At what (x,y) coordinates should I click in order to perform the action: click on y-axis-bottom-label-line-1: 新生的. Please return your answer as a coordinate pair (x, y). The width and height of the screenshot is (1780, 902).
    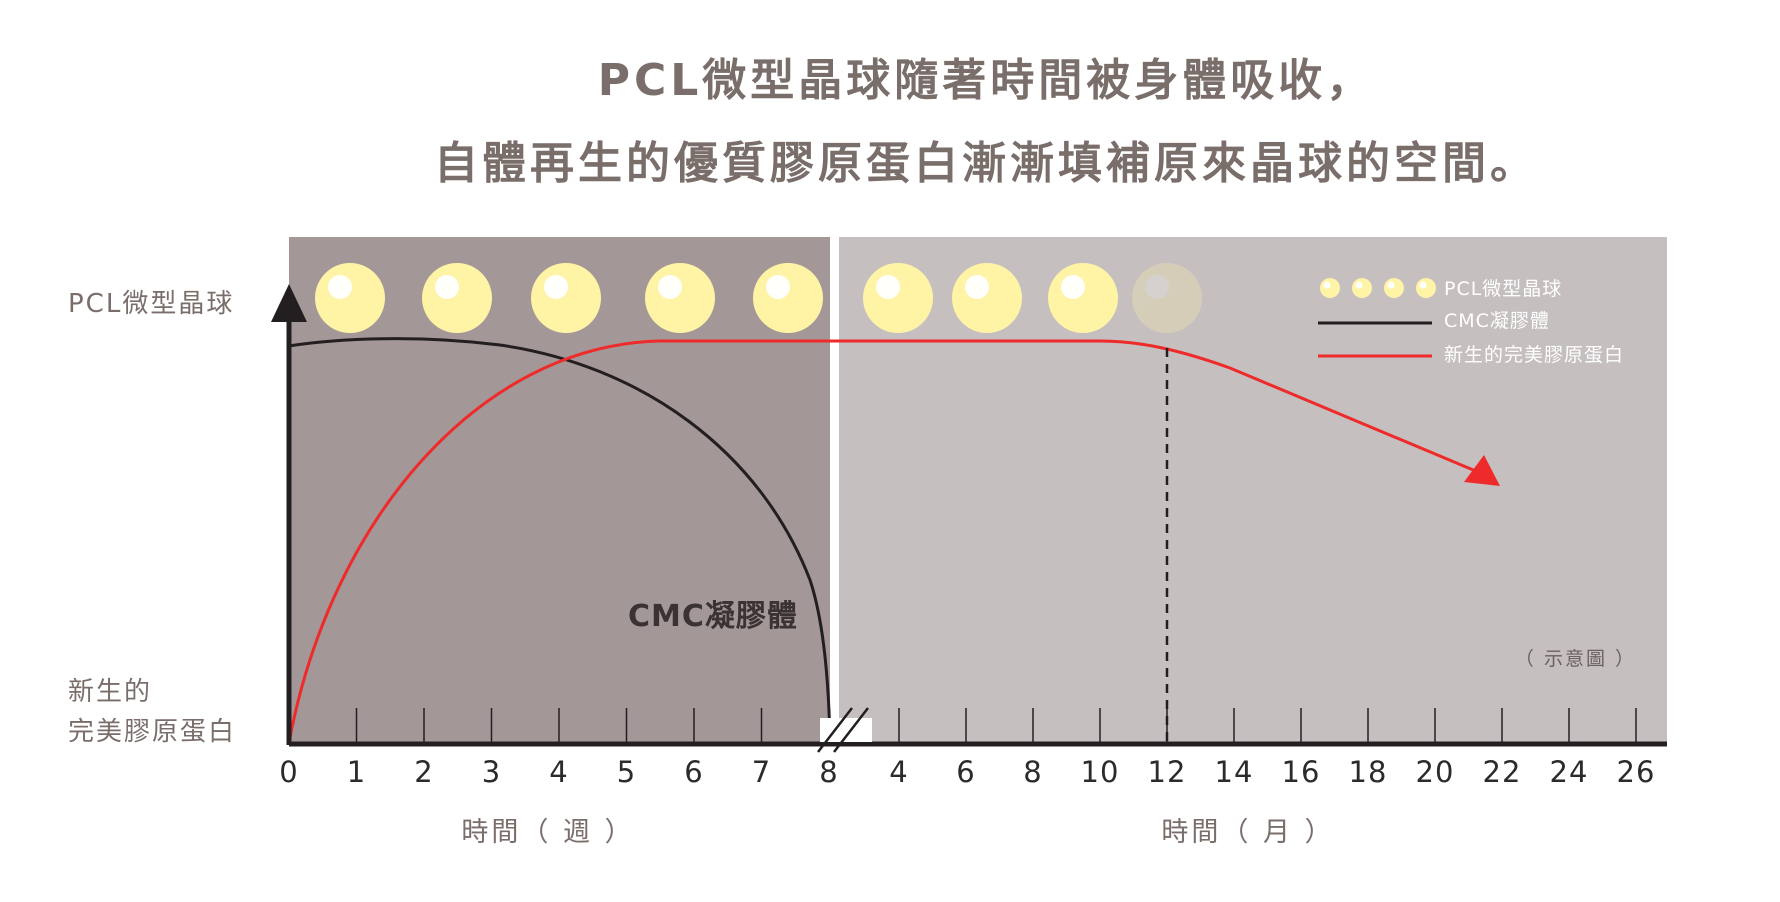
    Looking at the image, I should click on (110, 692).